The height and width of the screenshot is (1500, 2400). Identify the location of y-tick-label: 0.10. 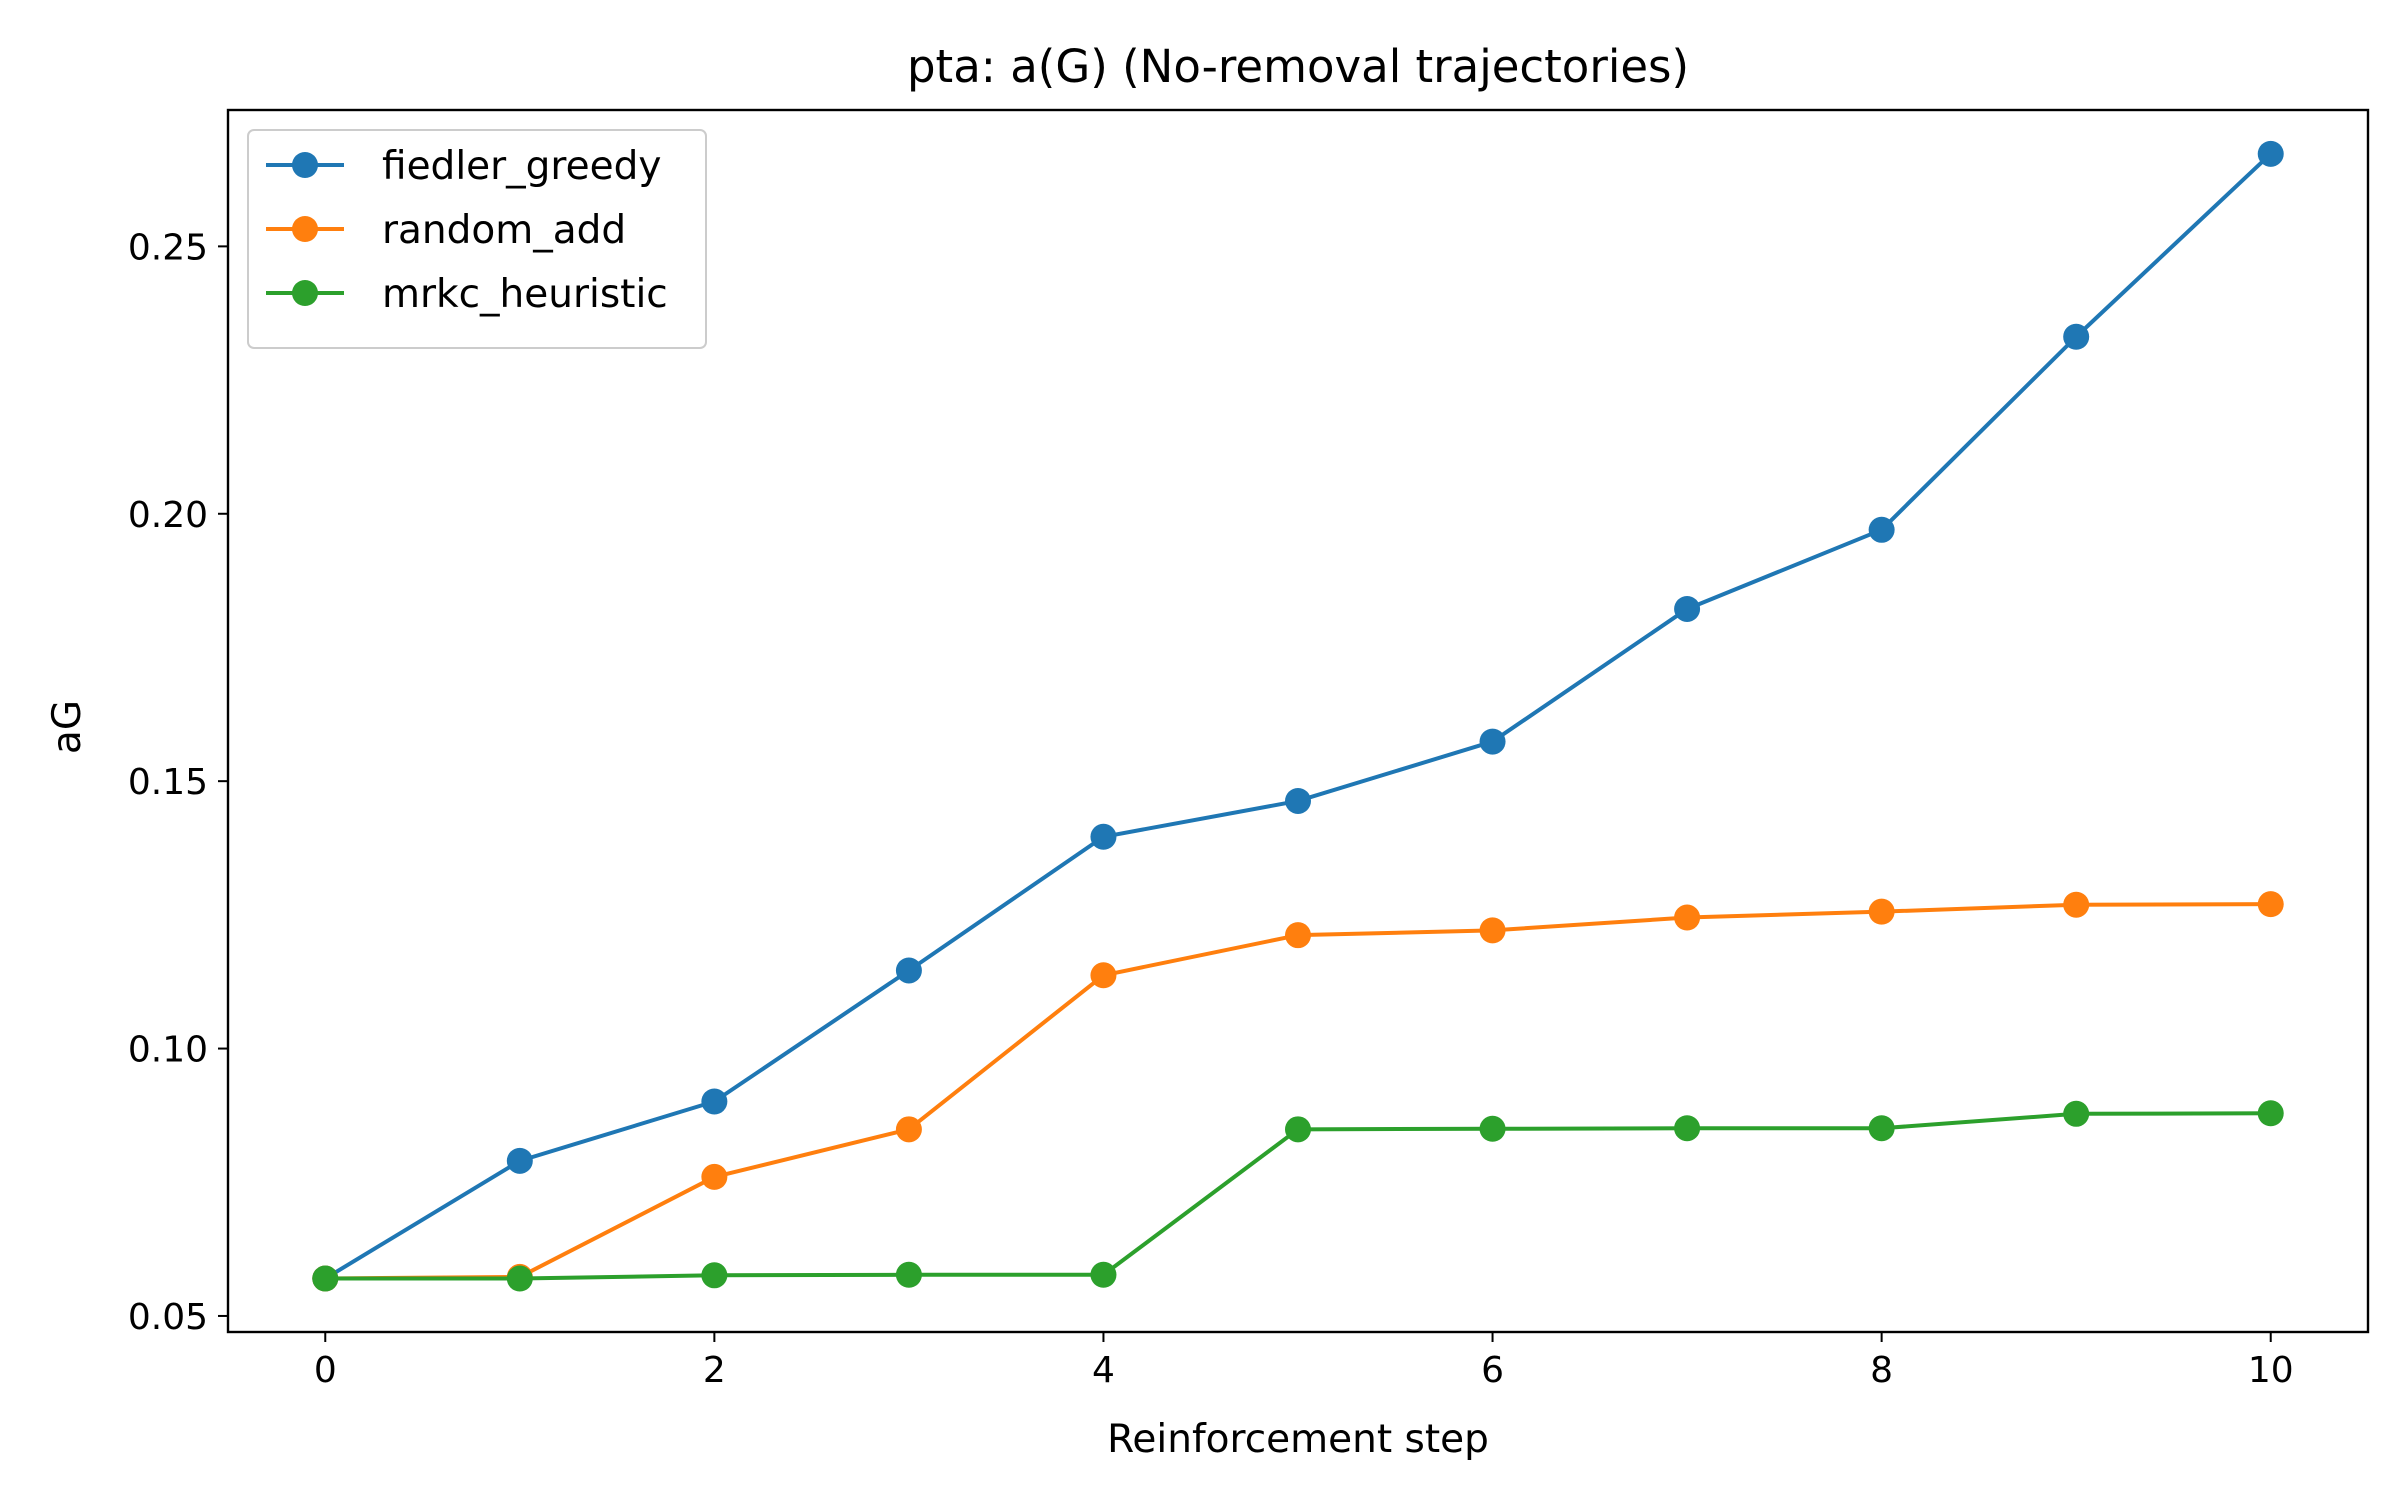
(168, 1050).